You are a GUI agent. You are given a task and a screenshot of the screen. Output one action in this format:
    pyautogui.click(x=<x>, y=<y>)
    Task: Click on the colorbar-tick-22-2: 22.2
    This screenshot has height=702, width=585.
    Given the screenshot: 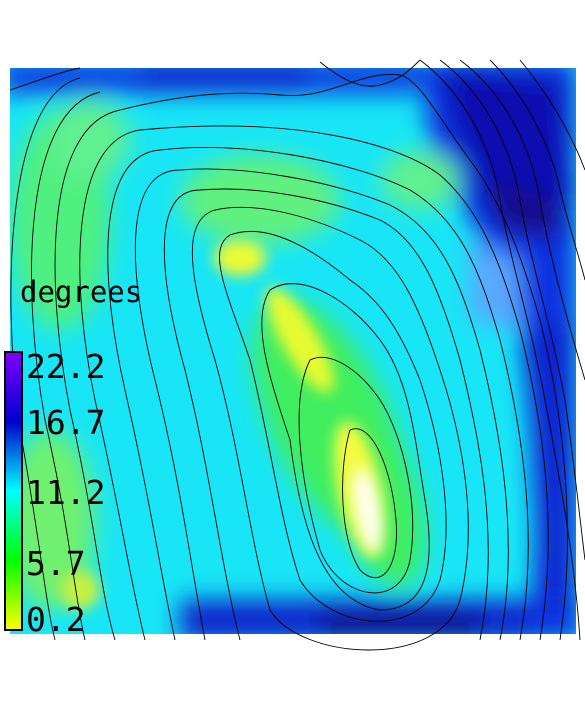 What is the action you would take?
    pyautogui.click(x=65, y=366)
    